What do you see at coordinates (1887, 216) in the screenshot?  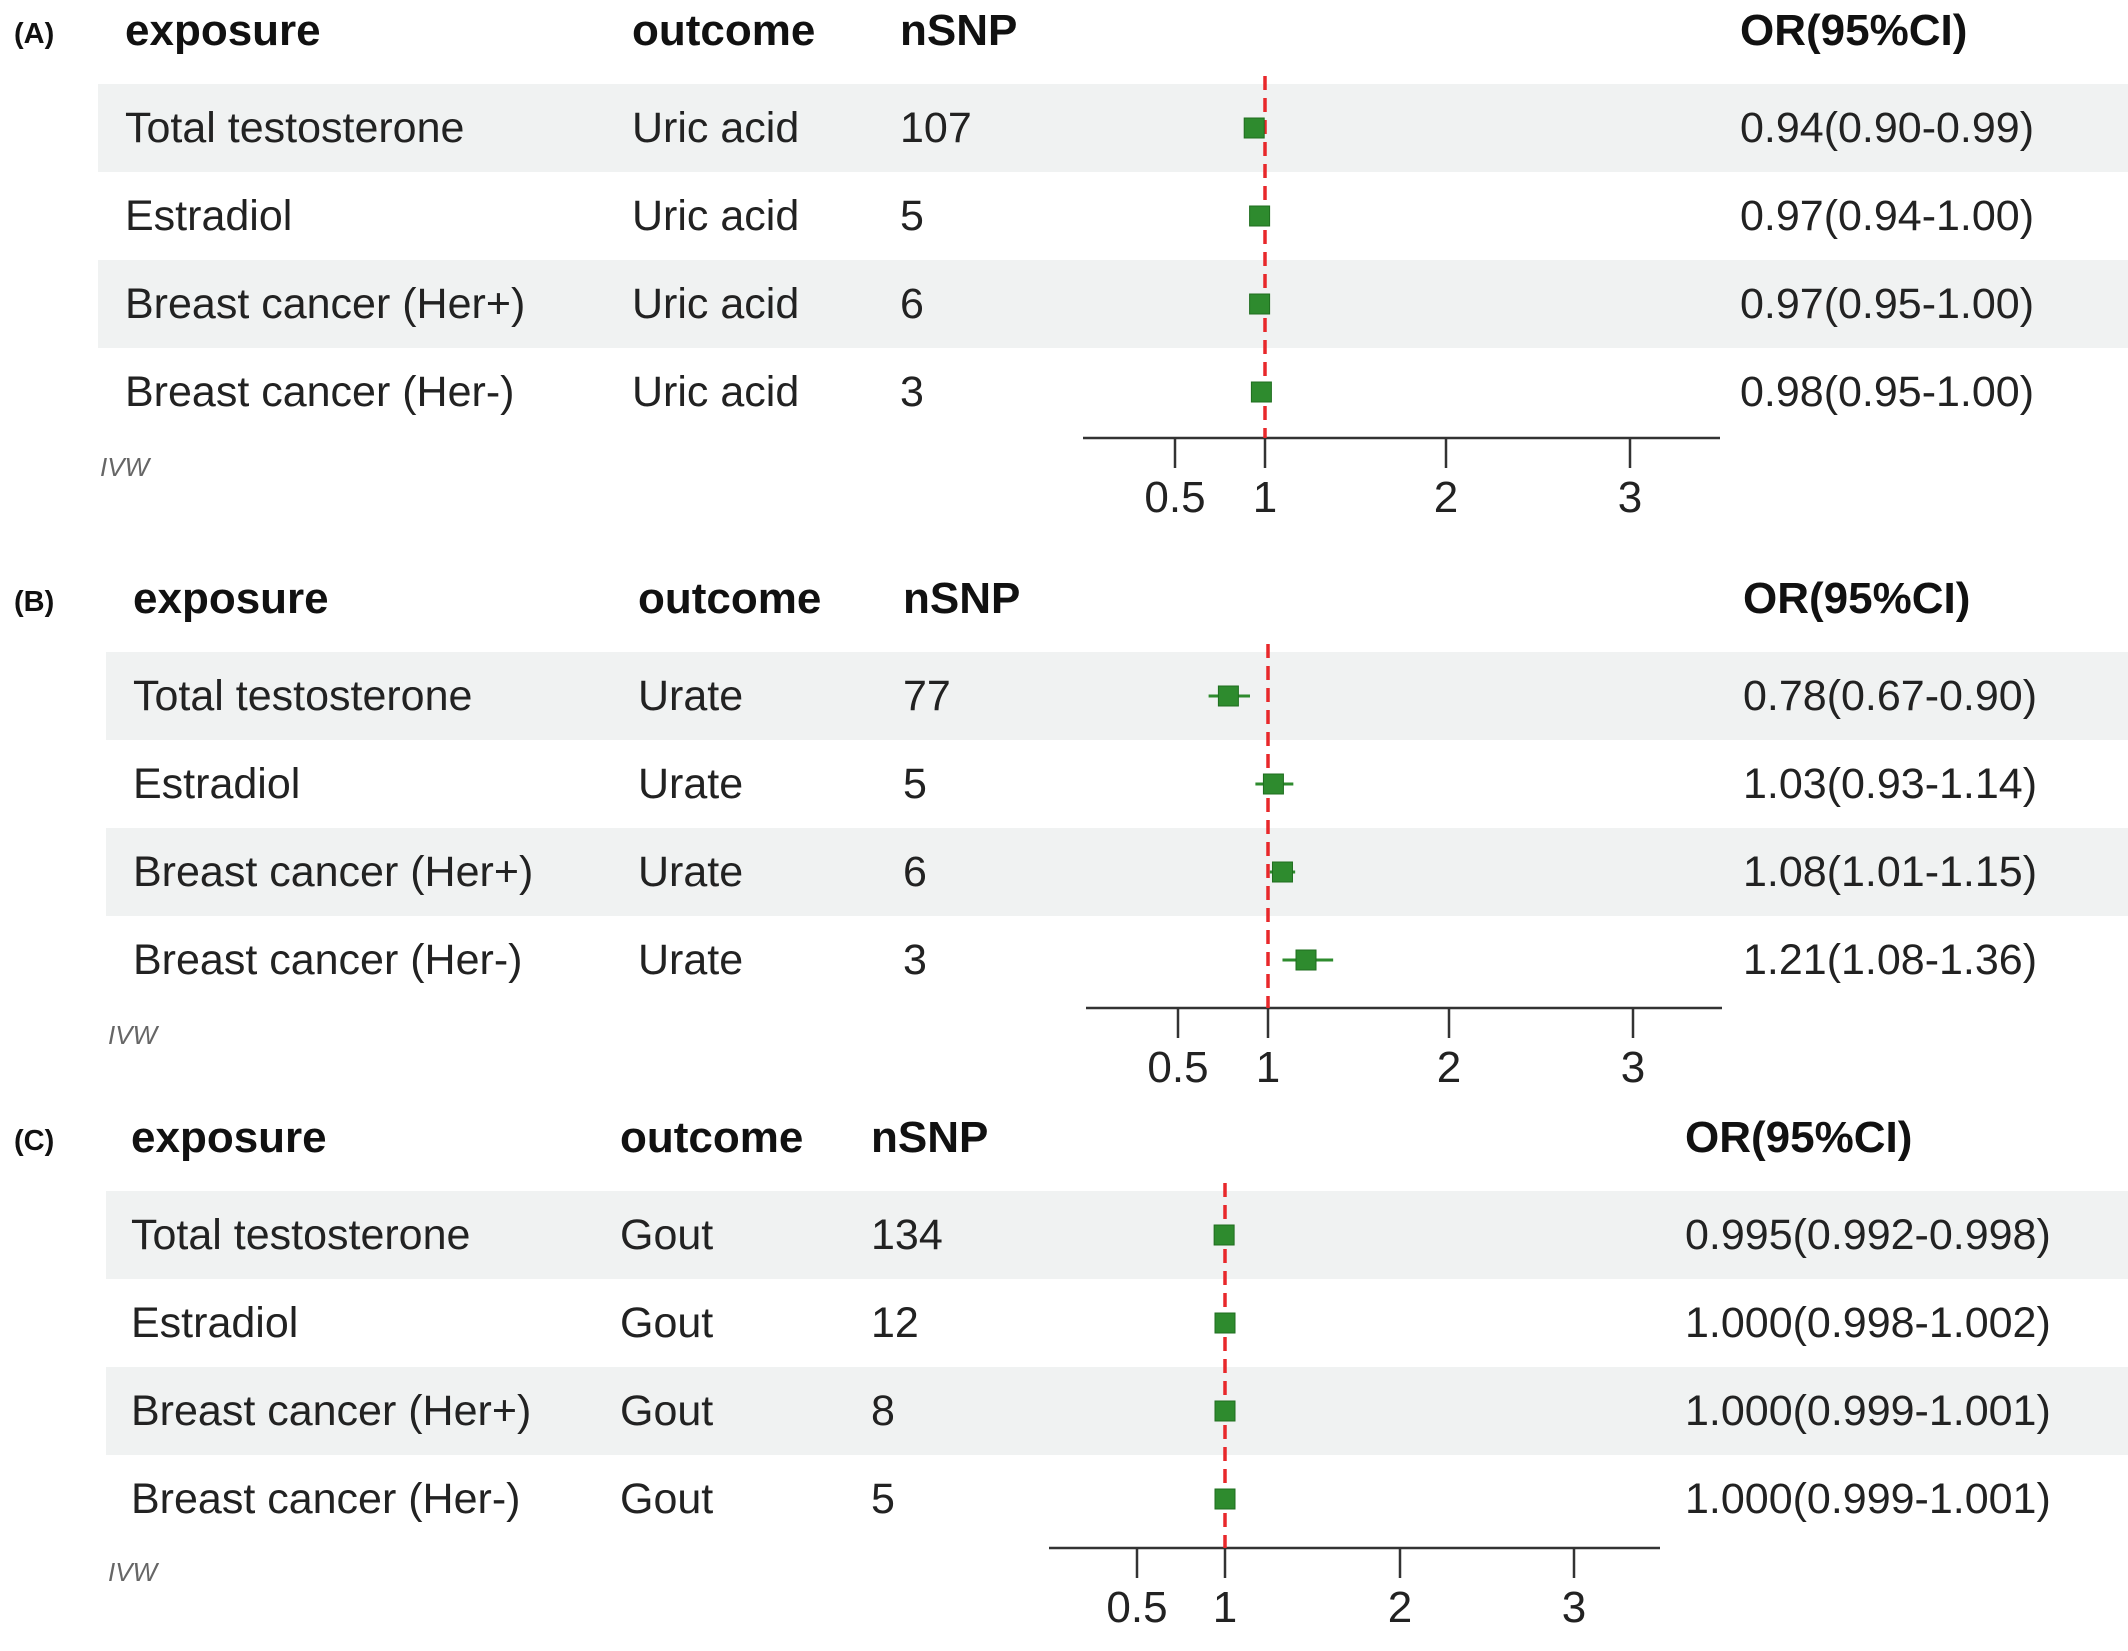 I see `cell-text: 0.97(0.94-1.00)` at bounding box center [1887, 216].